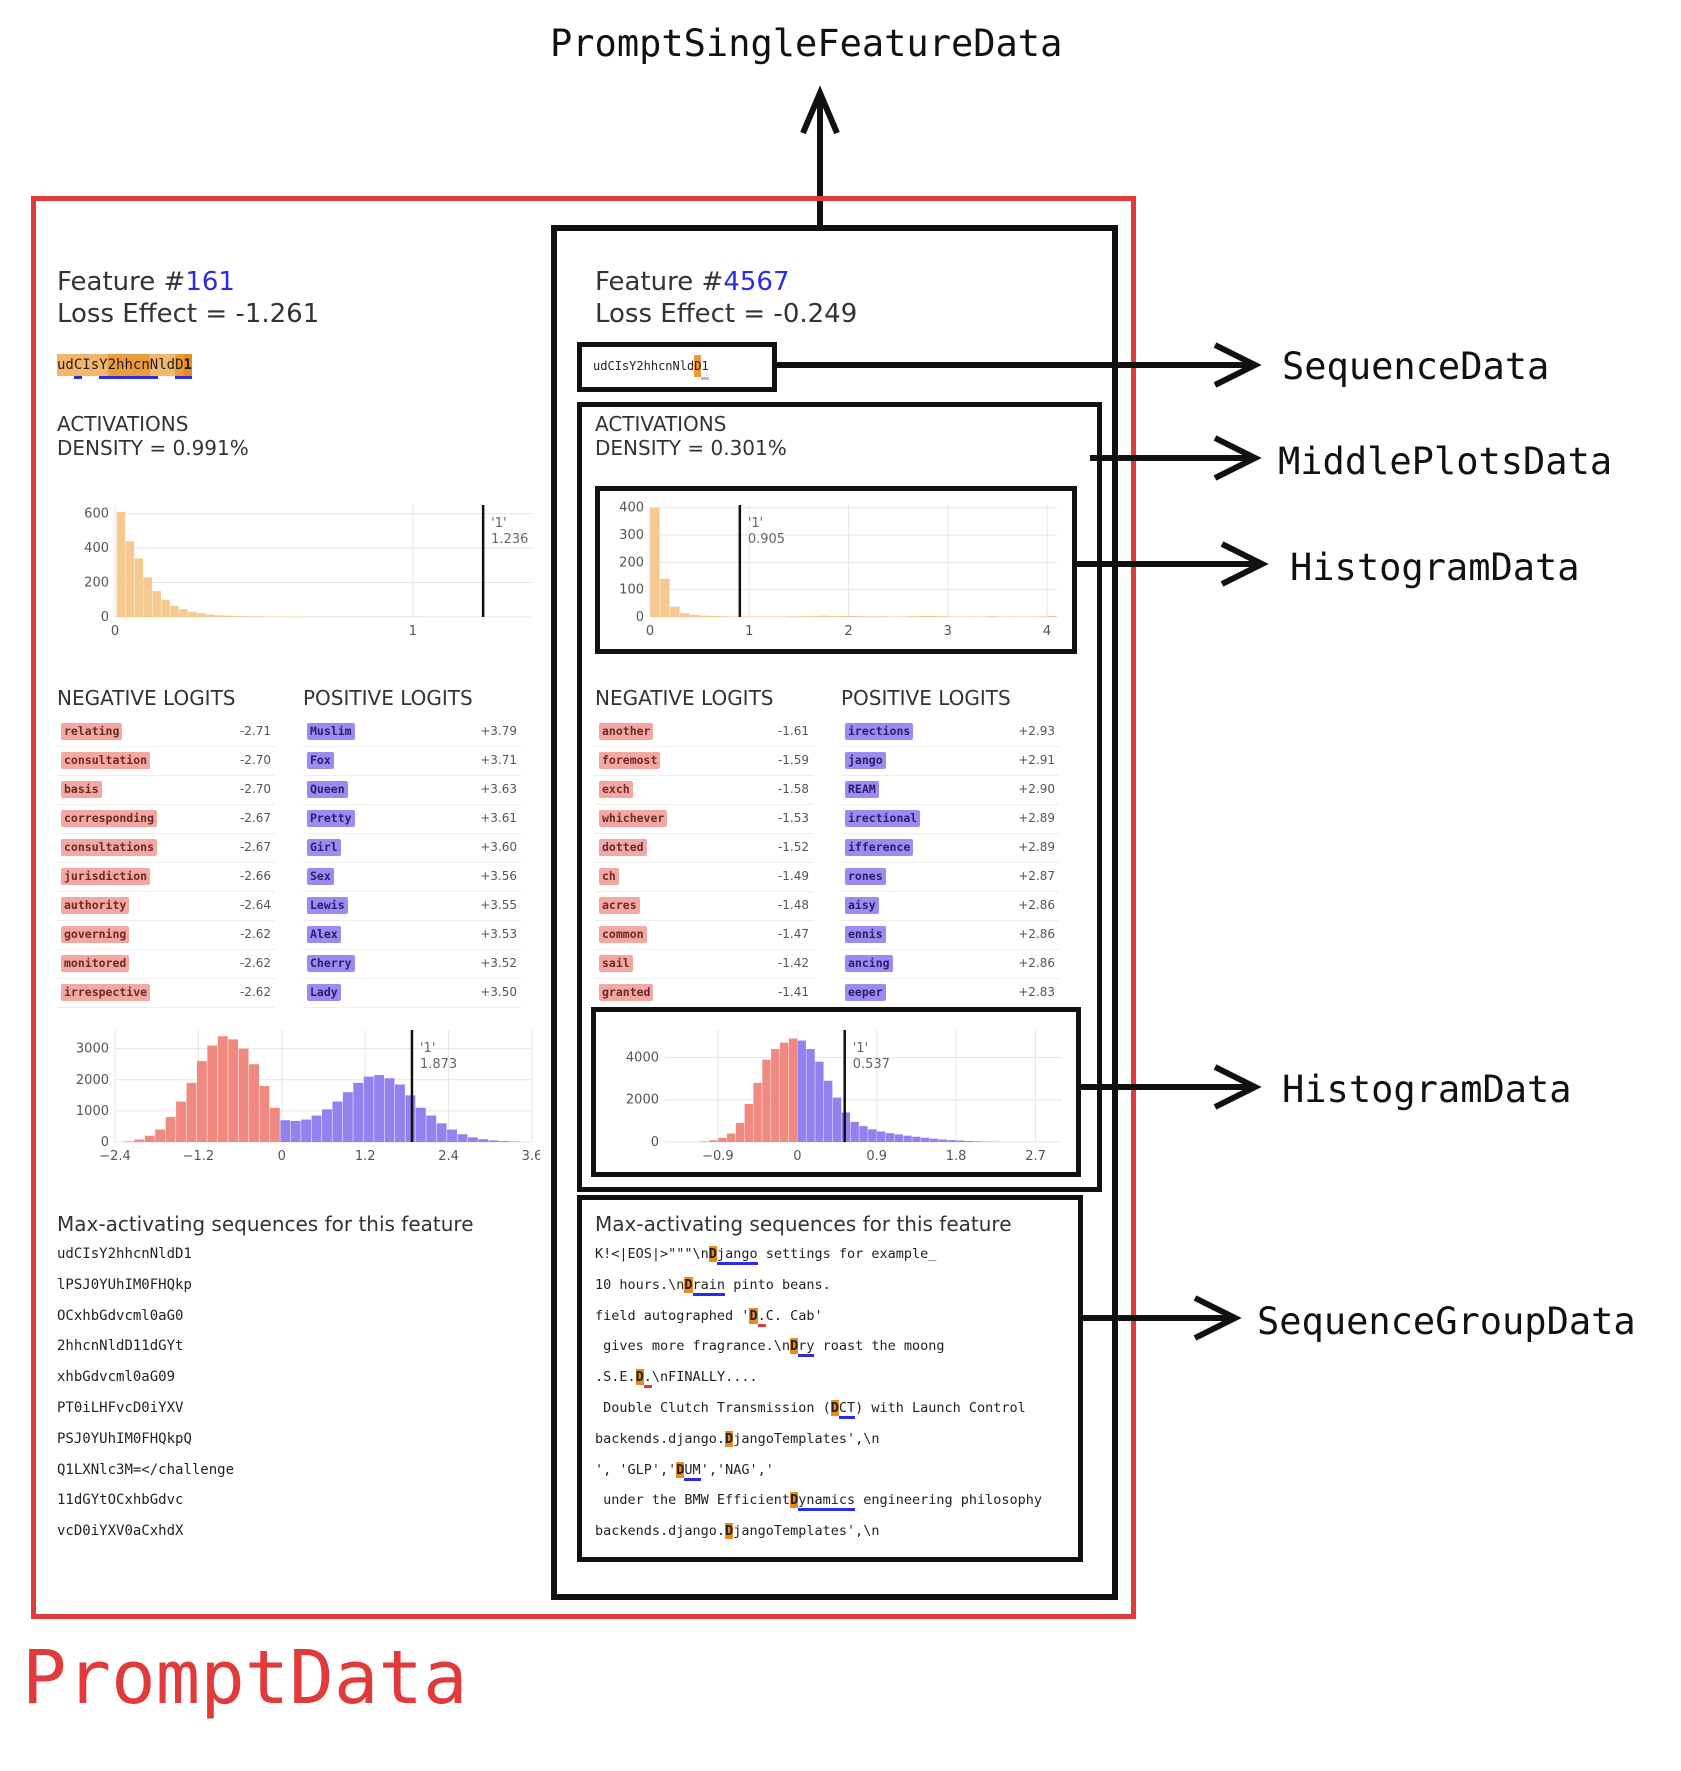  Describe the element at coordinates (81, 789) in the screenshot. I see `logit-token: basis` at that location.